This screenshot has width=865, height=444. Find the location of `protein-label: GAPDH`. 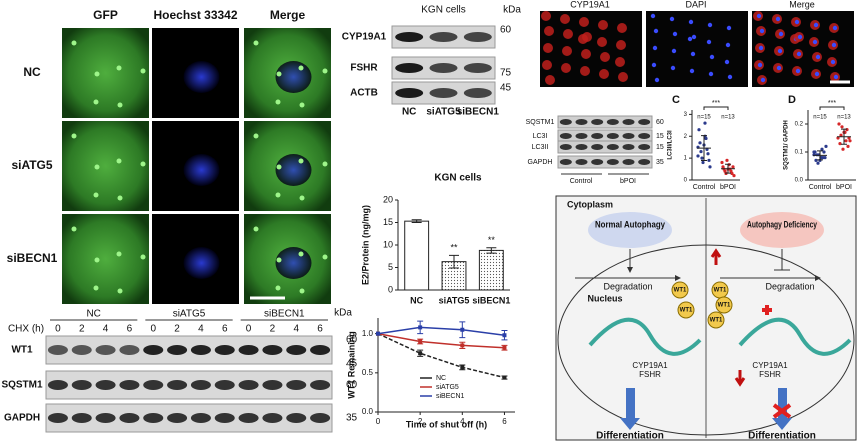

protein-label: GAPDH is located at coordinates (540, 162).